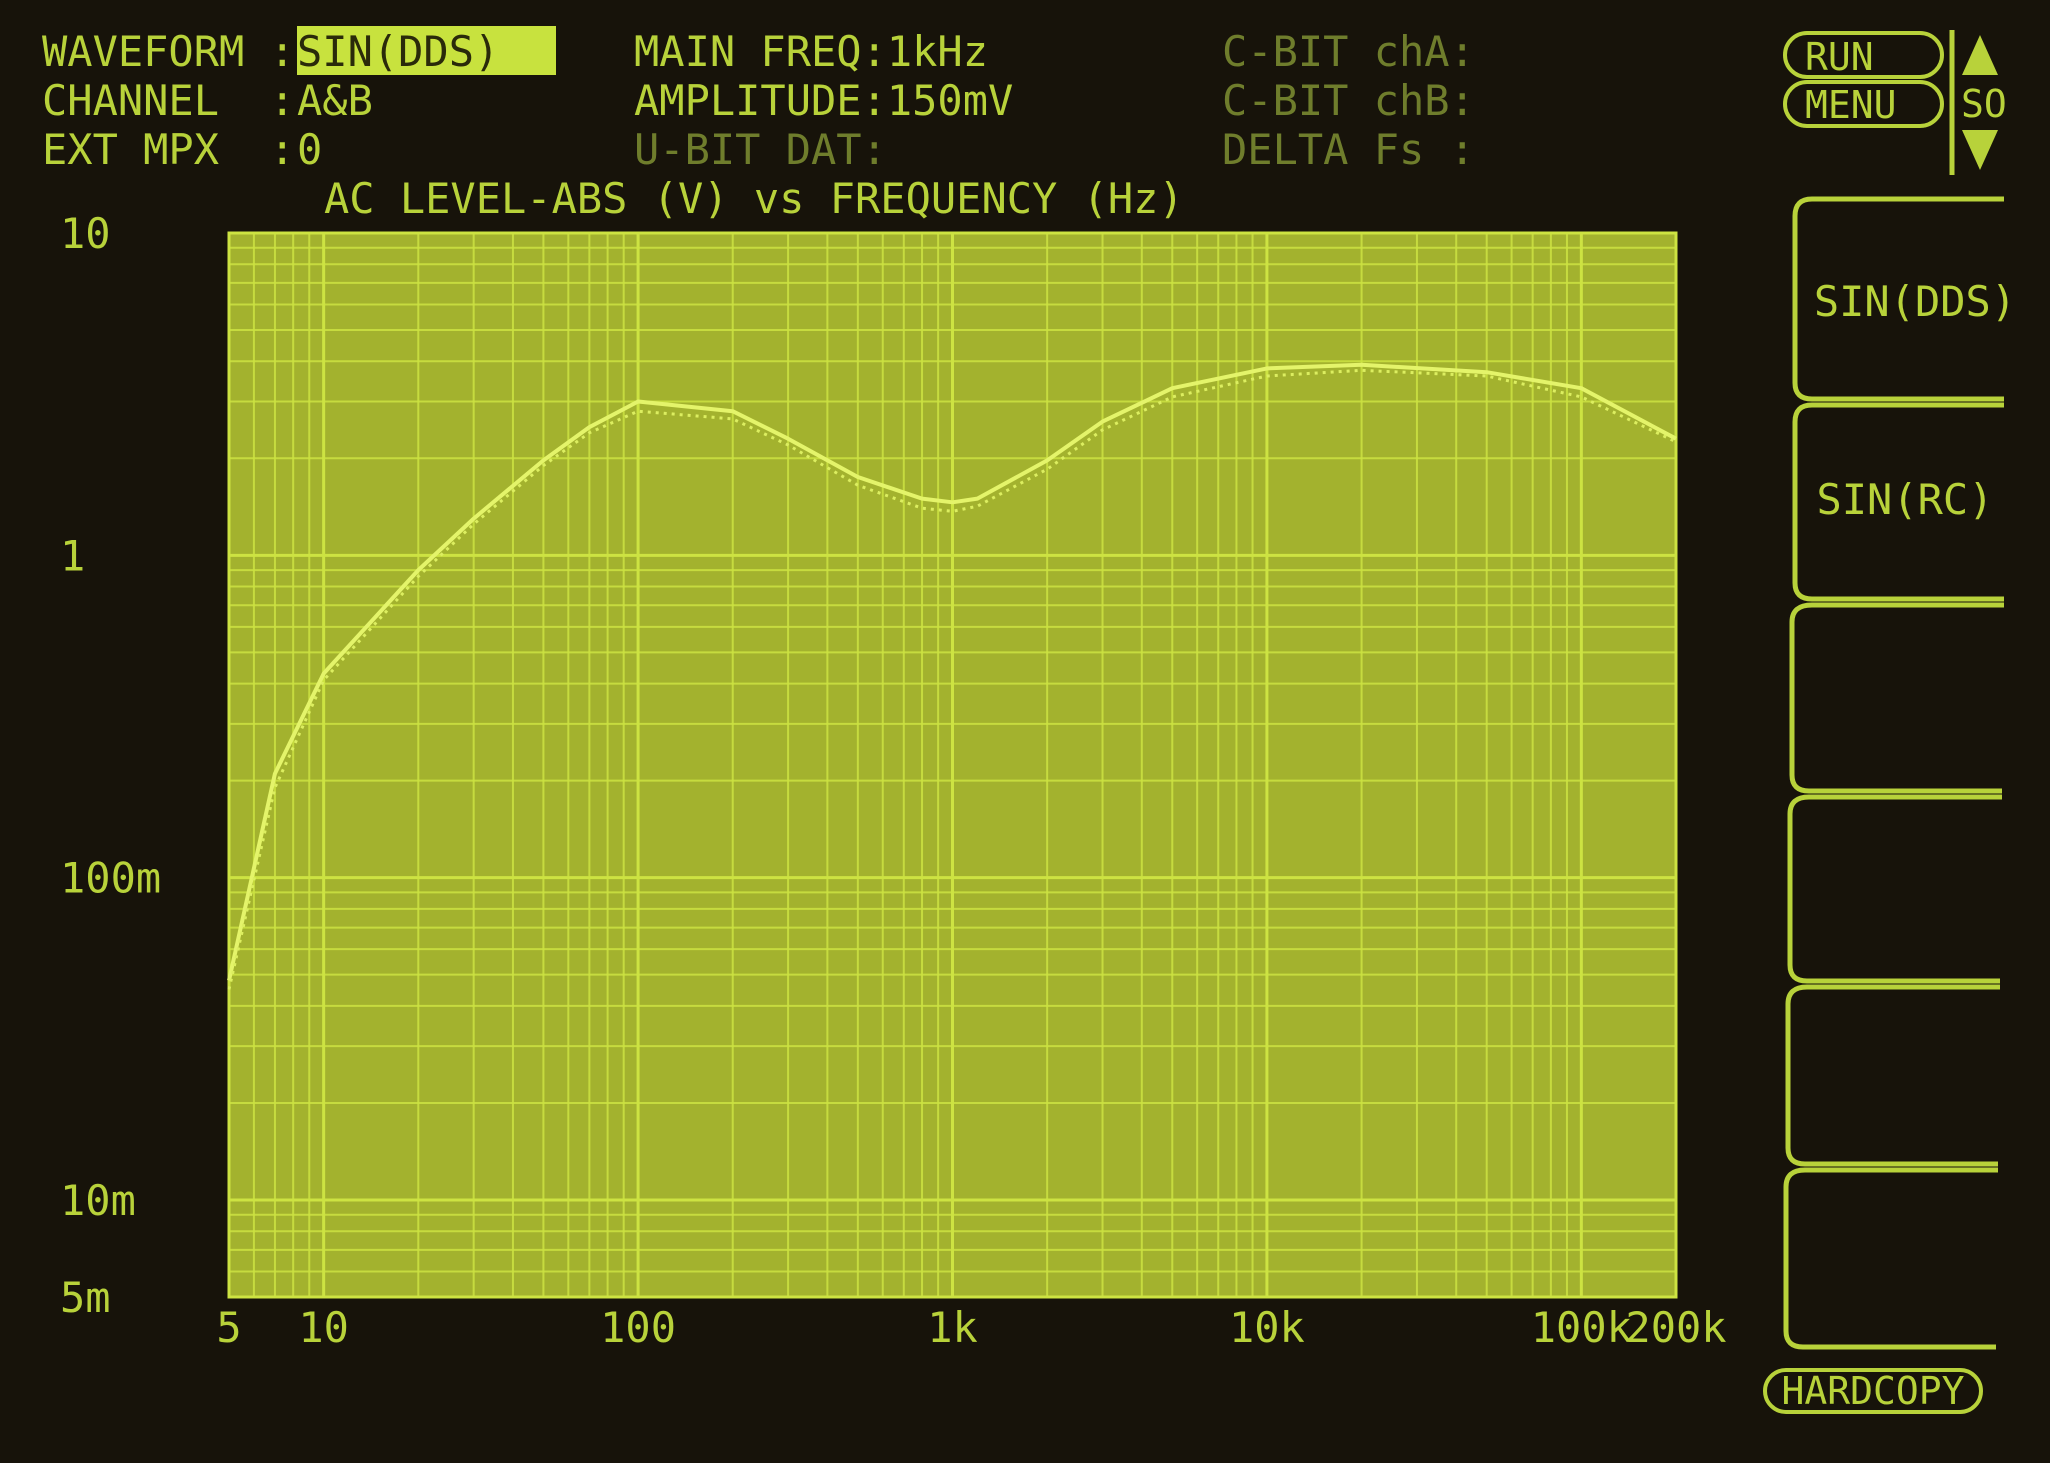 This screenshot has width=2050, height=1463. Describe the element at coordinates (309, 149) in the screenshot. I see `status-value: 0` at that location.